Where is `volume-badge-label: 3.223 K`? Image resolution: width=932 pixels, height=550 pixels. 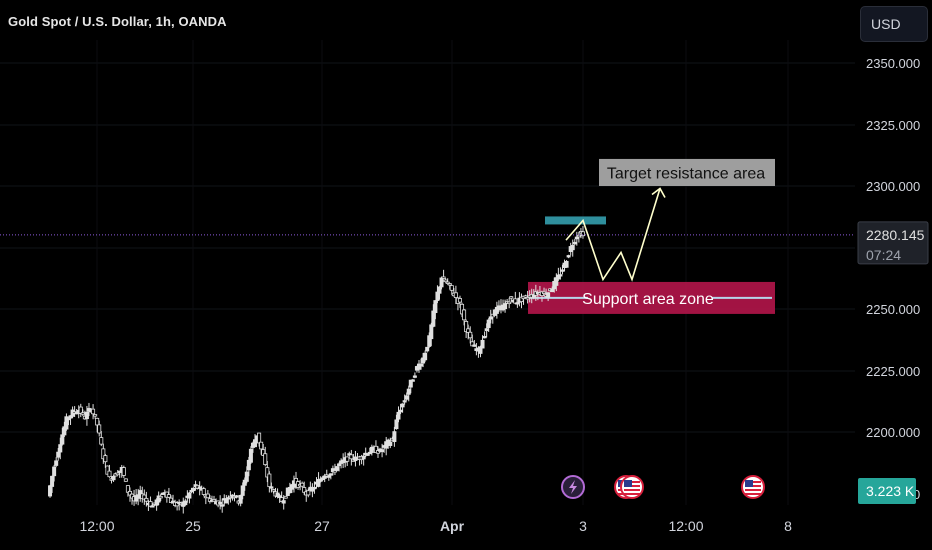
volume-badge-label: 3.223 K is located at coordinates (890, 491).